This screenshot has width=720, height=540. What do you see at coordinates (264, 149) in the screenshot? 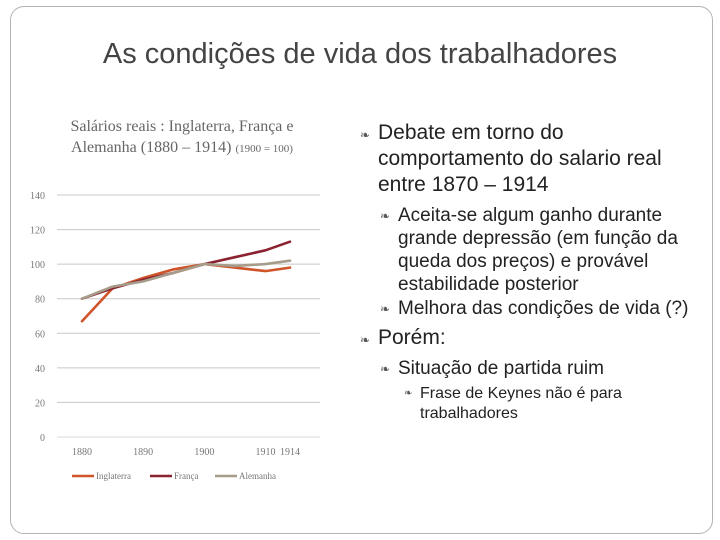
I see `chart-title-sub: (1900 = 100)` at bounding box center [264, 149].